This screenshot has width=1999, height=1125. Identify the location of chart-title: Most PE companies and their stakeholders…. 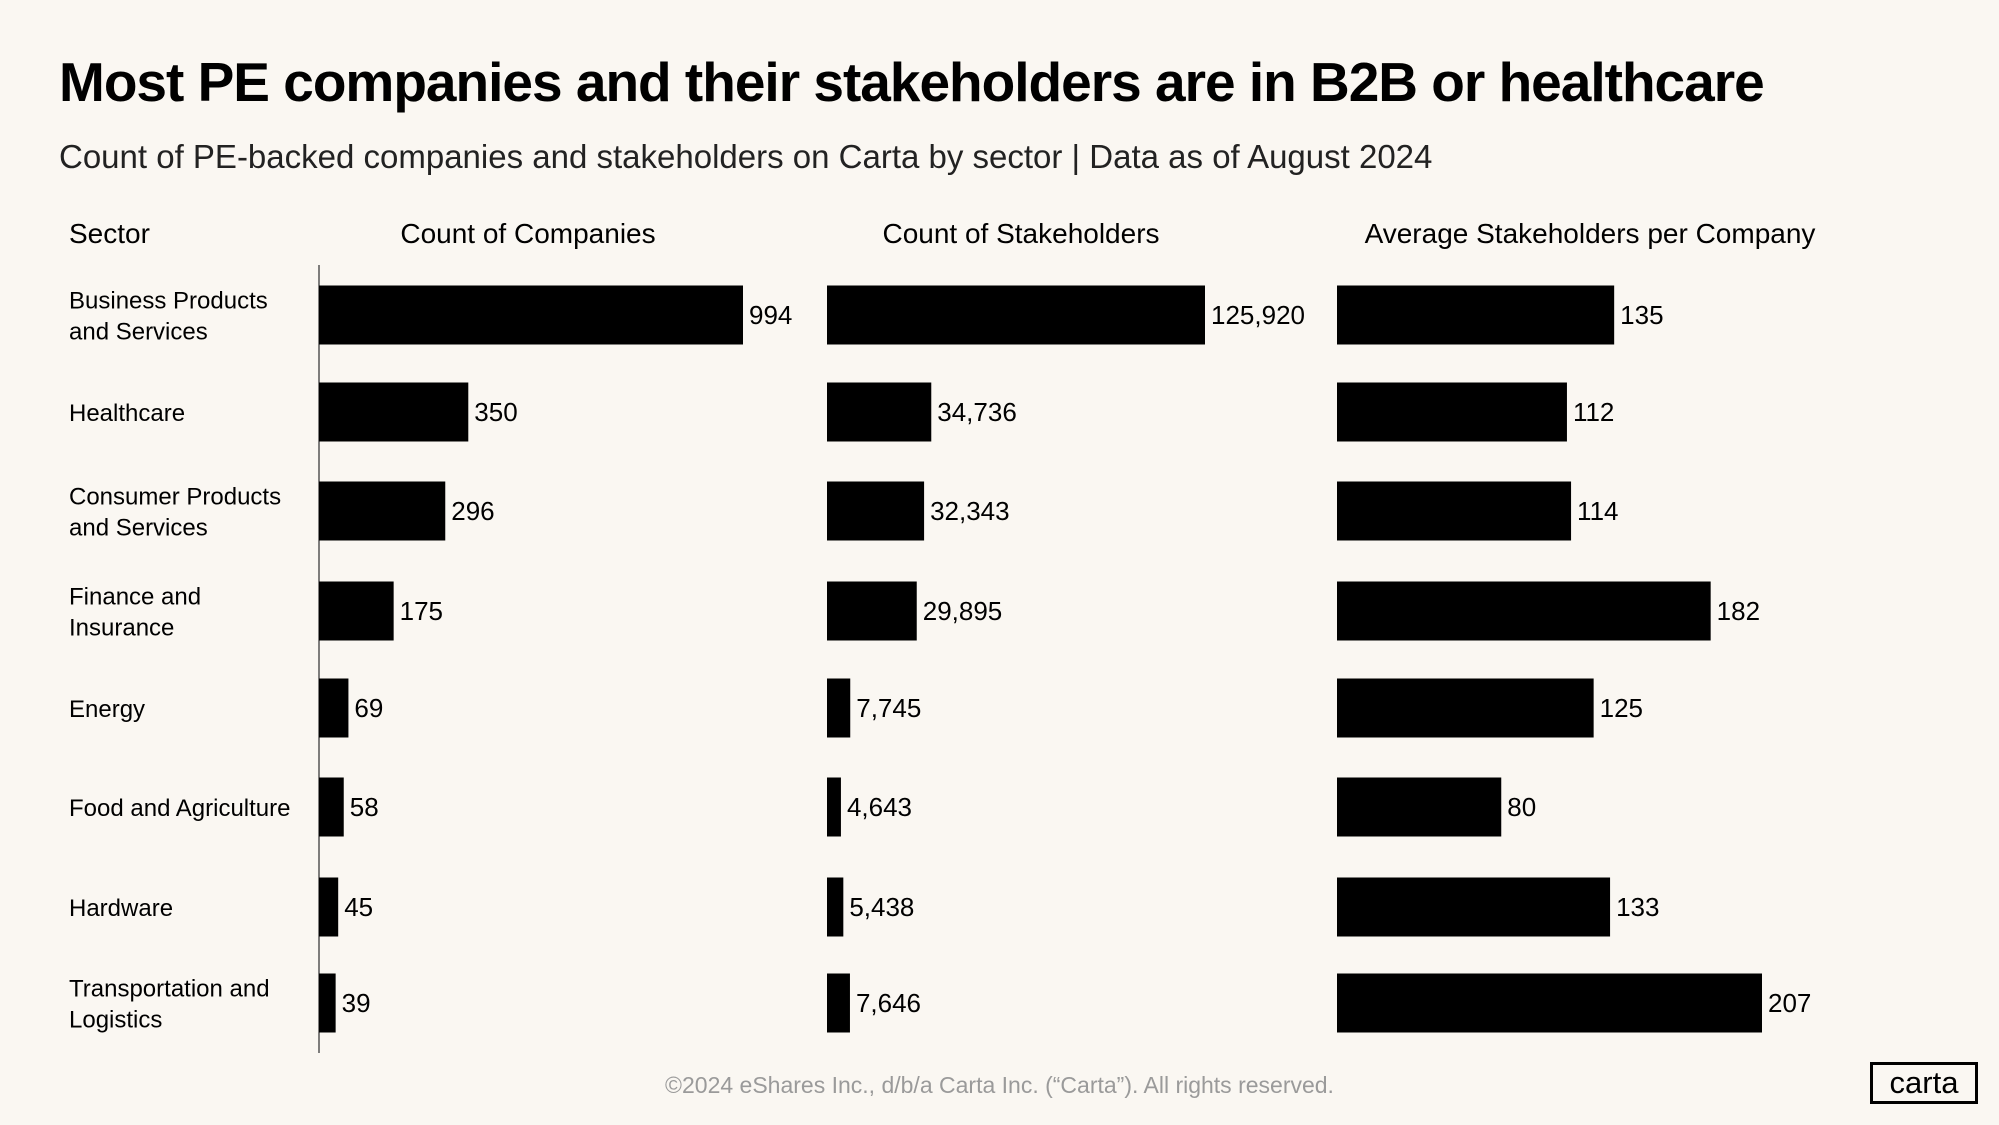
(912, 82).